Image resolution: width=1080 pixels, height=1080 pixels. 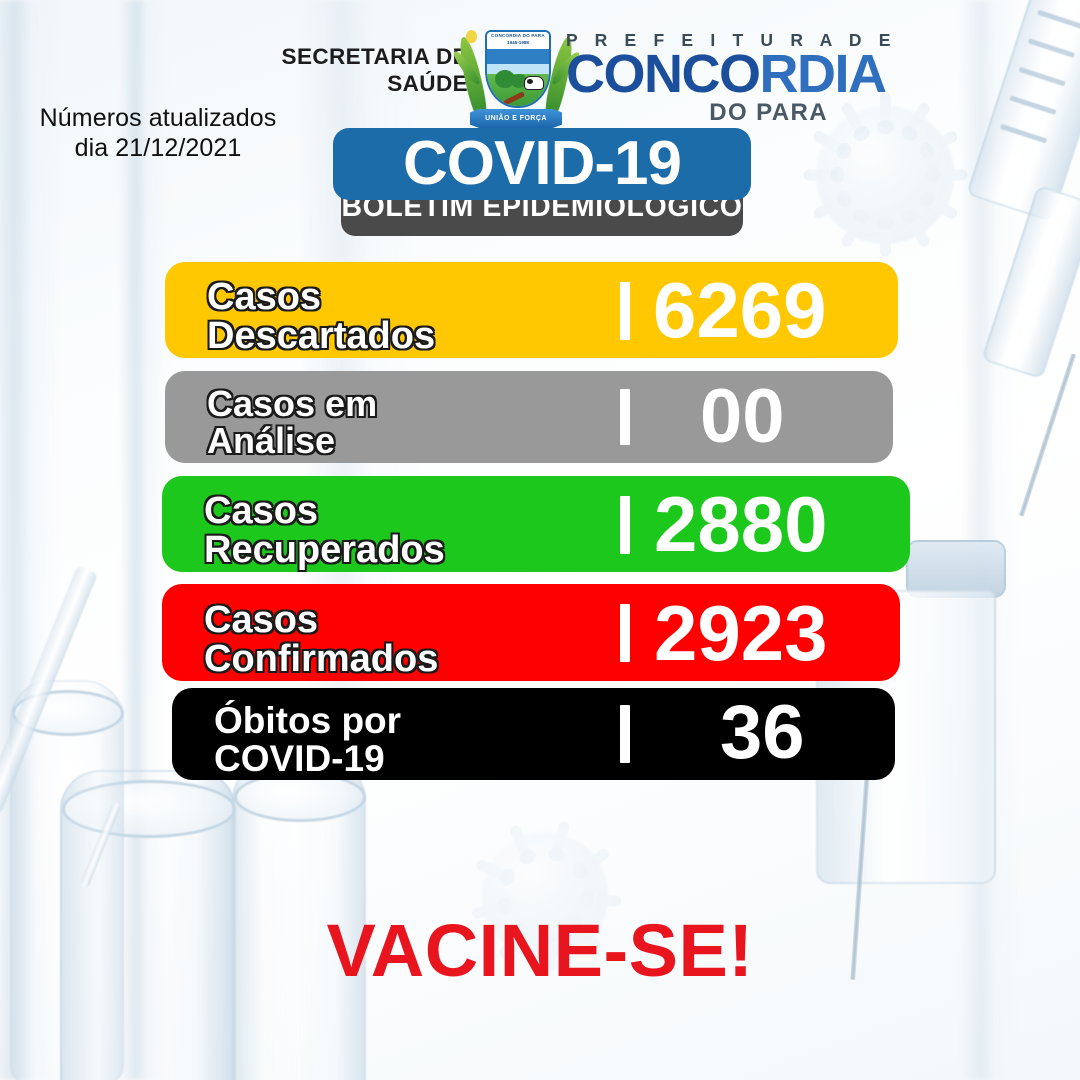 What do you see at coordinates (1047, 435) in the screenshot?
I see `needle-icon` at bounding box center [1047, 435].